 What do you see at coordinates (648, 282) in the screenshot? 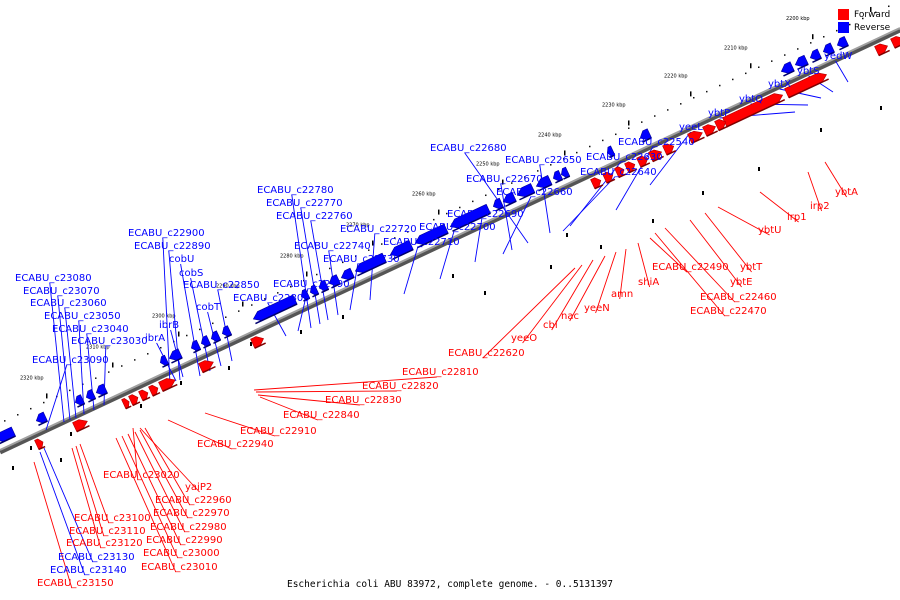
I see `gene-label-shia: shiA` at bounding box center [648, 282].